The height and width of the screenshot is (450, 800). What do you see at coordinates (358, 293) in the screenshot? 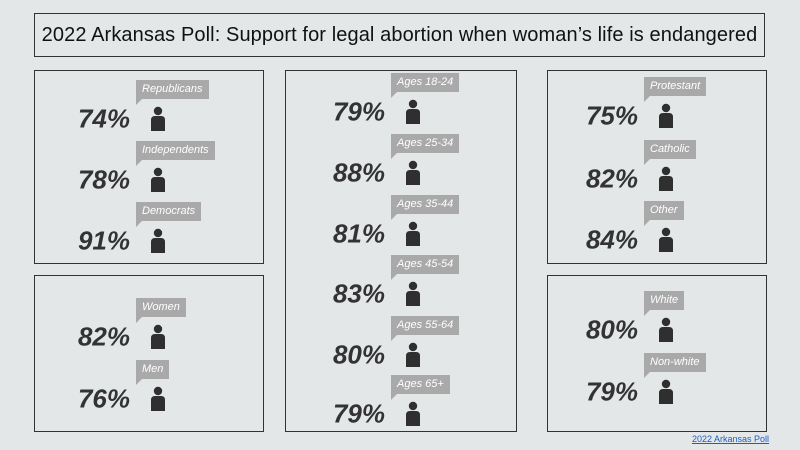
I see `value-label-ages-45-54: 83%` at bounding box center [358, 293].